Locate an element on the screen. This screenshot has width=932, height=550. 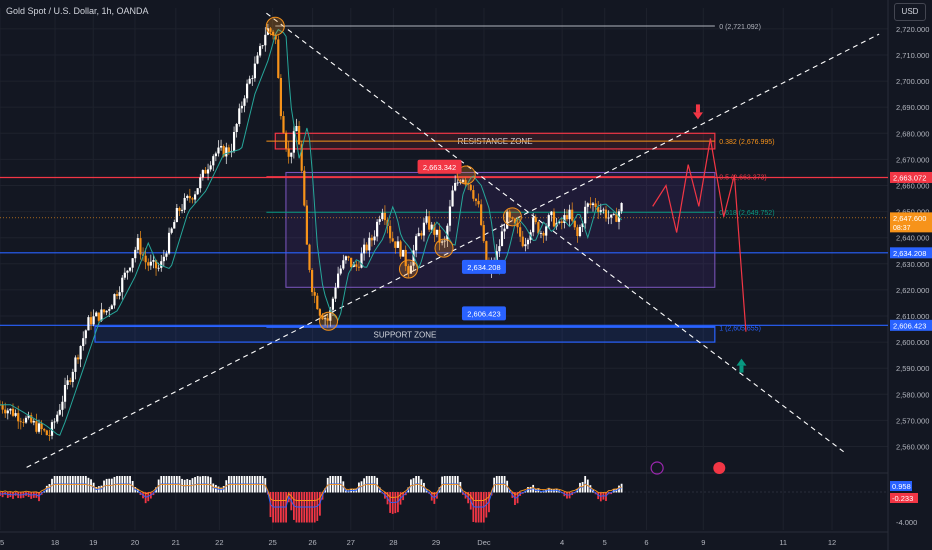
price-badge-text: 2,634.208 is located at coordinates (909, 253).